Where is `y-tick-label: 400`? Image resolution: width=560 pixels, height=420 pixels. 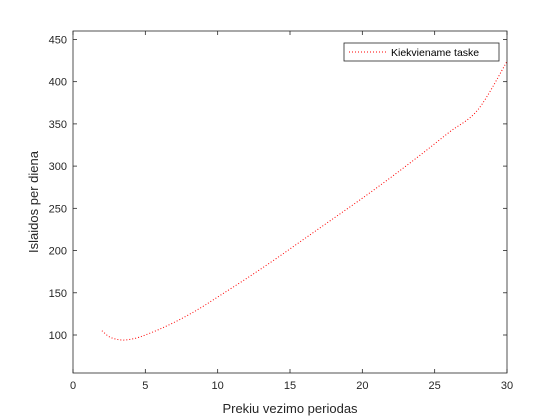 y-tick-label: 400 is located at coordinates (58, 83).